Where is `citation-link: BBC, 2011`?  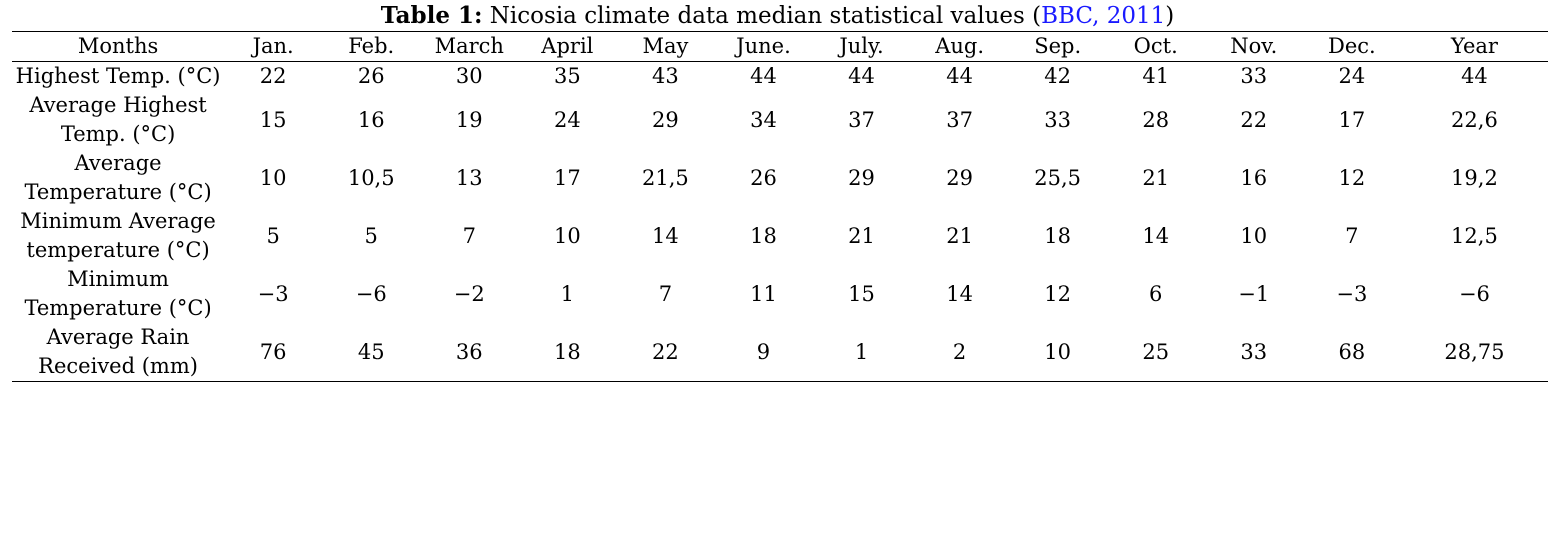
citation-link: BBC, 2011 is located at coordinates (1103, 16).